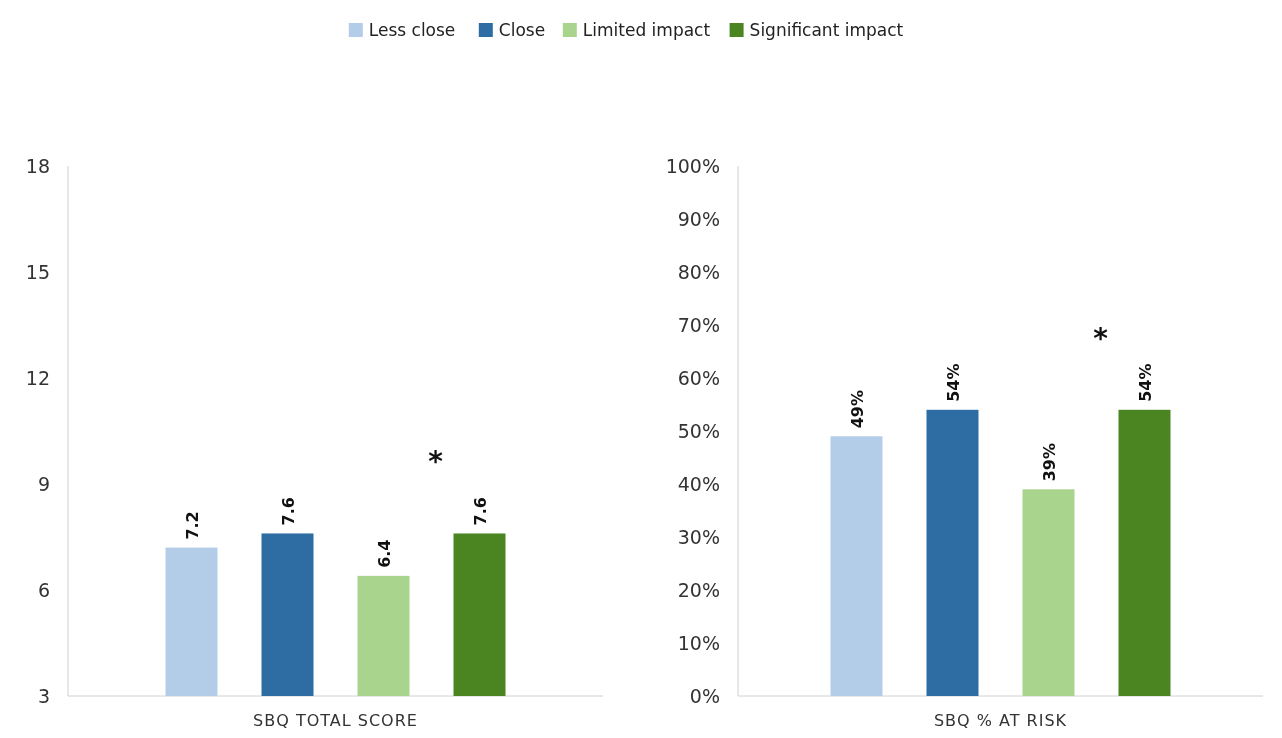  Describe the element at coordinates (522, 30) in the screenshot. I see `legend-label: Close` at that location.